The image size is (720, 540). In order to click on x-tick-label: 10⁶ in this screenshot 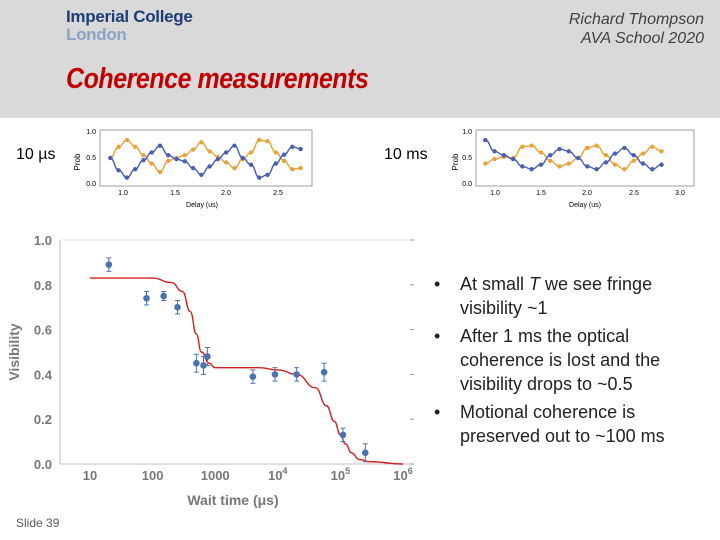, I will do `click(402, 474)`.